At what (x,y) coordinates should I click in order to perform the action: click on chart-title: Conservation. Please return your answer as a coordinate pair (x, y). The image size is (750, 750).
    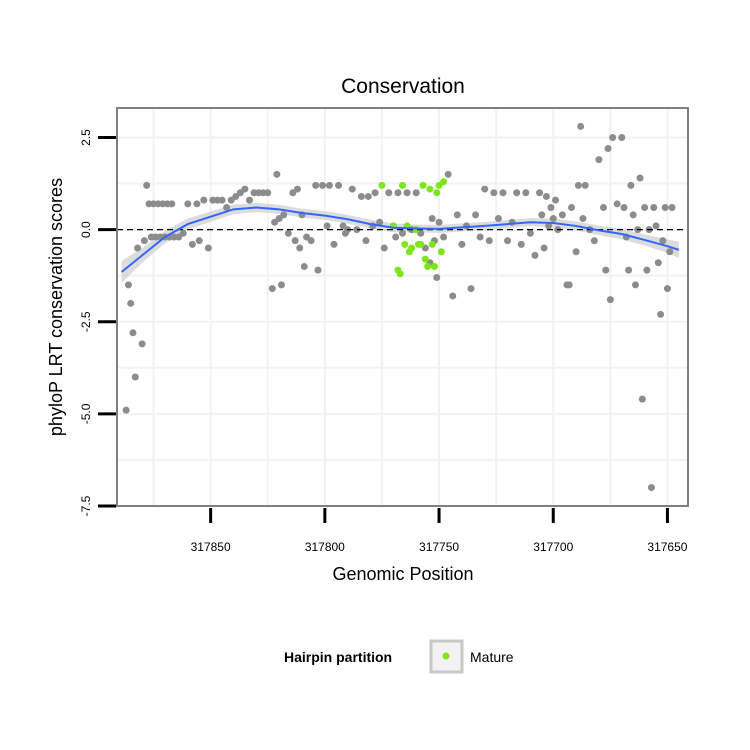
    Looking at the image, I should click on (403, 86).